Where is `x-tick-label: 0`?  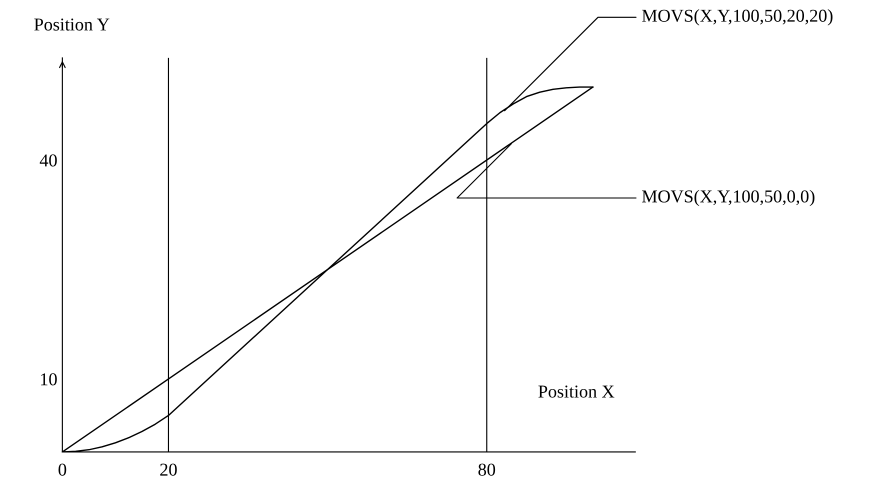 x-tick-label: 0 is located at coordinates (62, 470).